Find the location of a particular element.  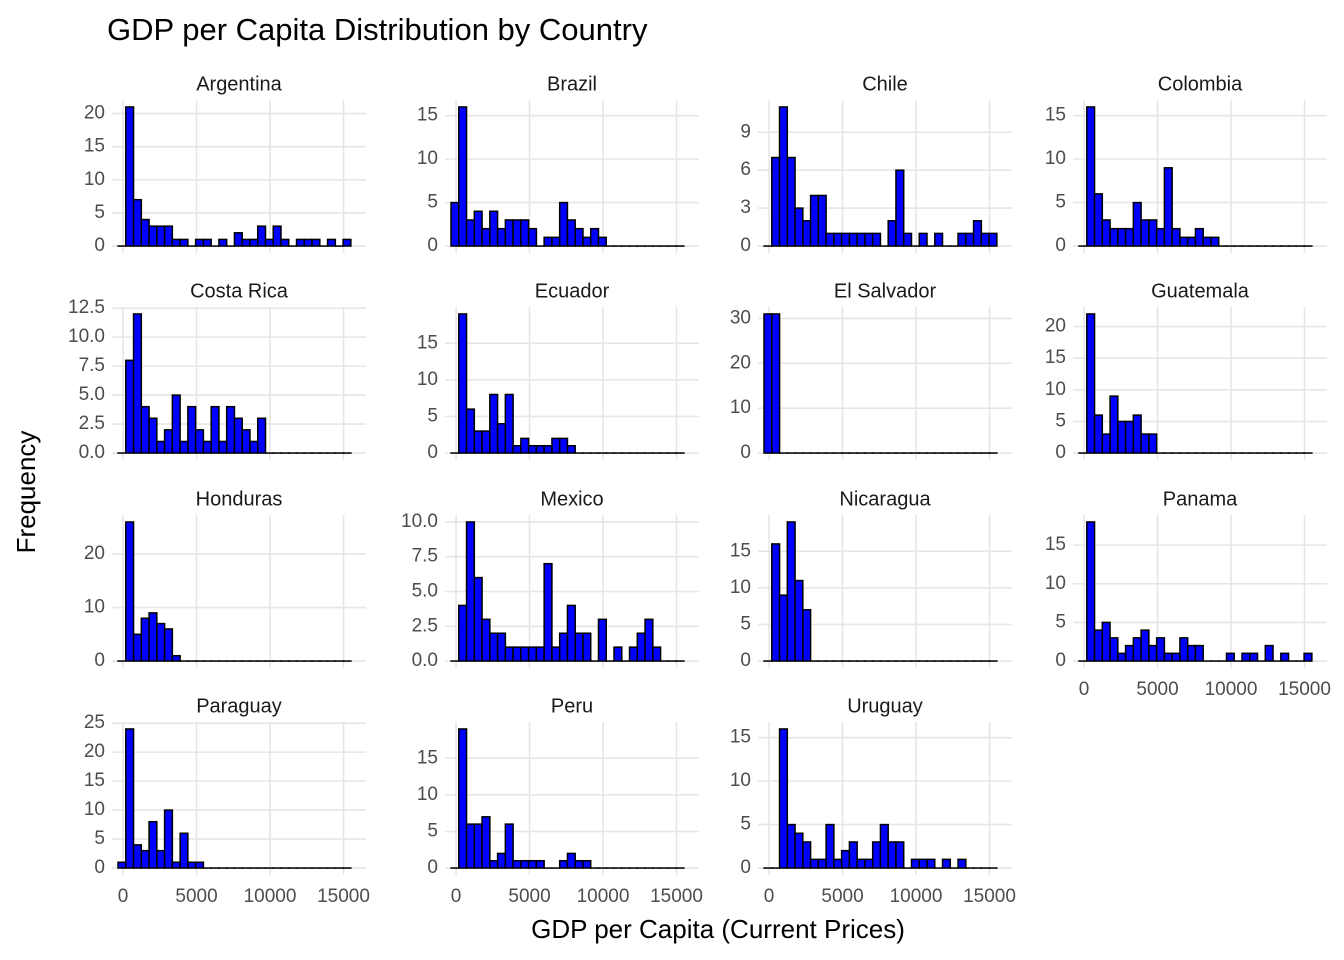

chart-title: GDP per Capita Distribution by Country is located at coordinates (377, 29).